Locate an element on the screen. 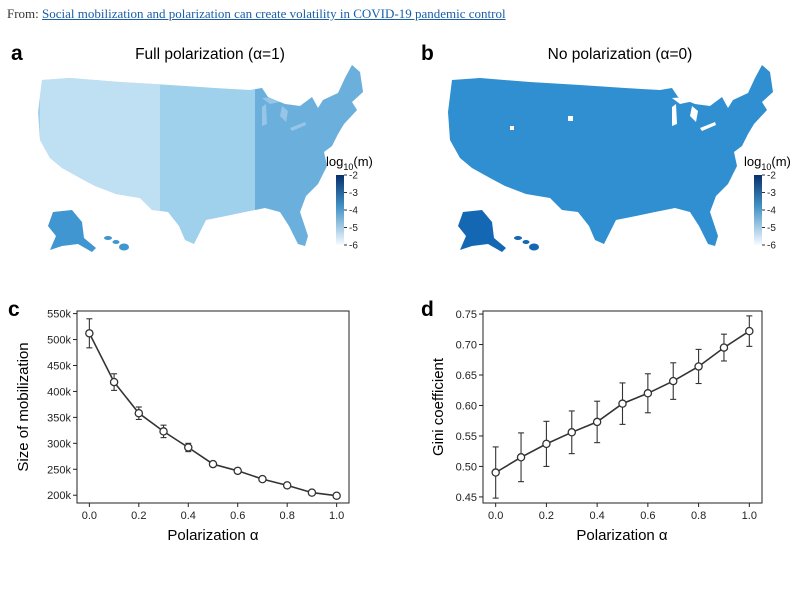 The width and height of the screenshot is (800, 600). colorbar-a-gradient is located at coordinates (340, 210).